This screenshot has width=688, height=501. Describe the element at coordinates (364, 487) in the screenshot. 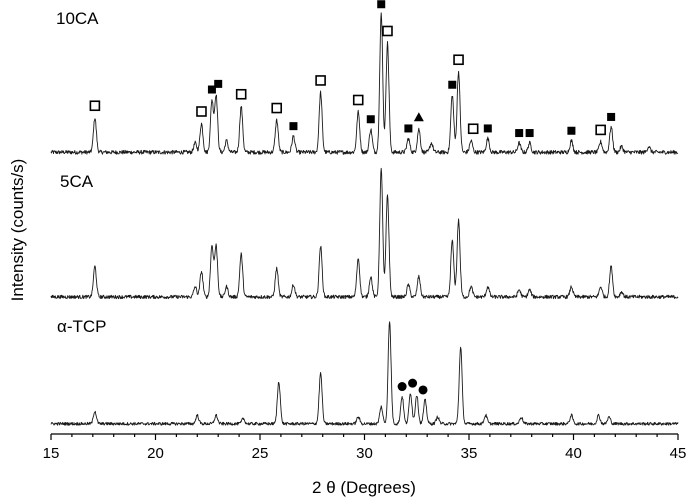

I see `x-axis-label: 2 θ (Degrees)` at that location.